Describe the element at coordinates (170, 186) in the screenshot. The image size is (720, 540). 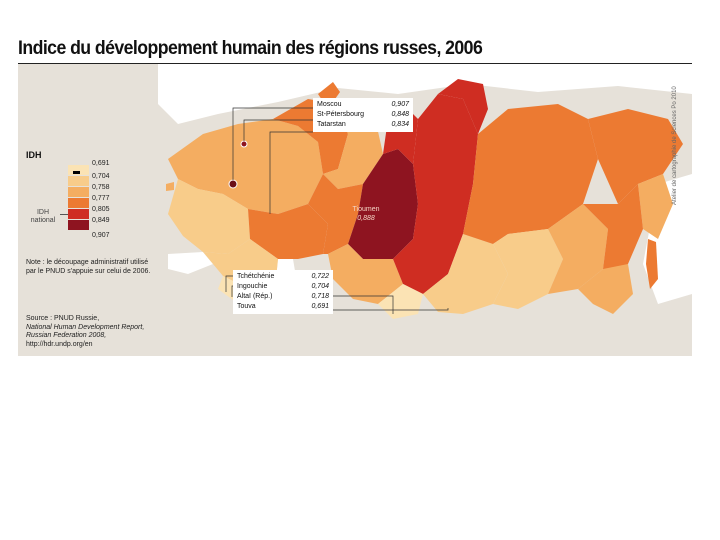
I see `region-kaliningrad` at that location.